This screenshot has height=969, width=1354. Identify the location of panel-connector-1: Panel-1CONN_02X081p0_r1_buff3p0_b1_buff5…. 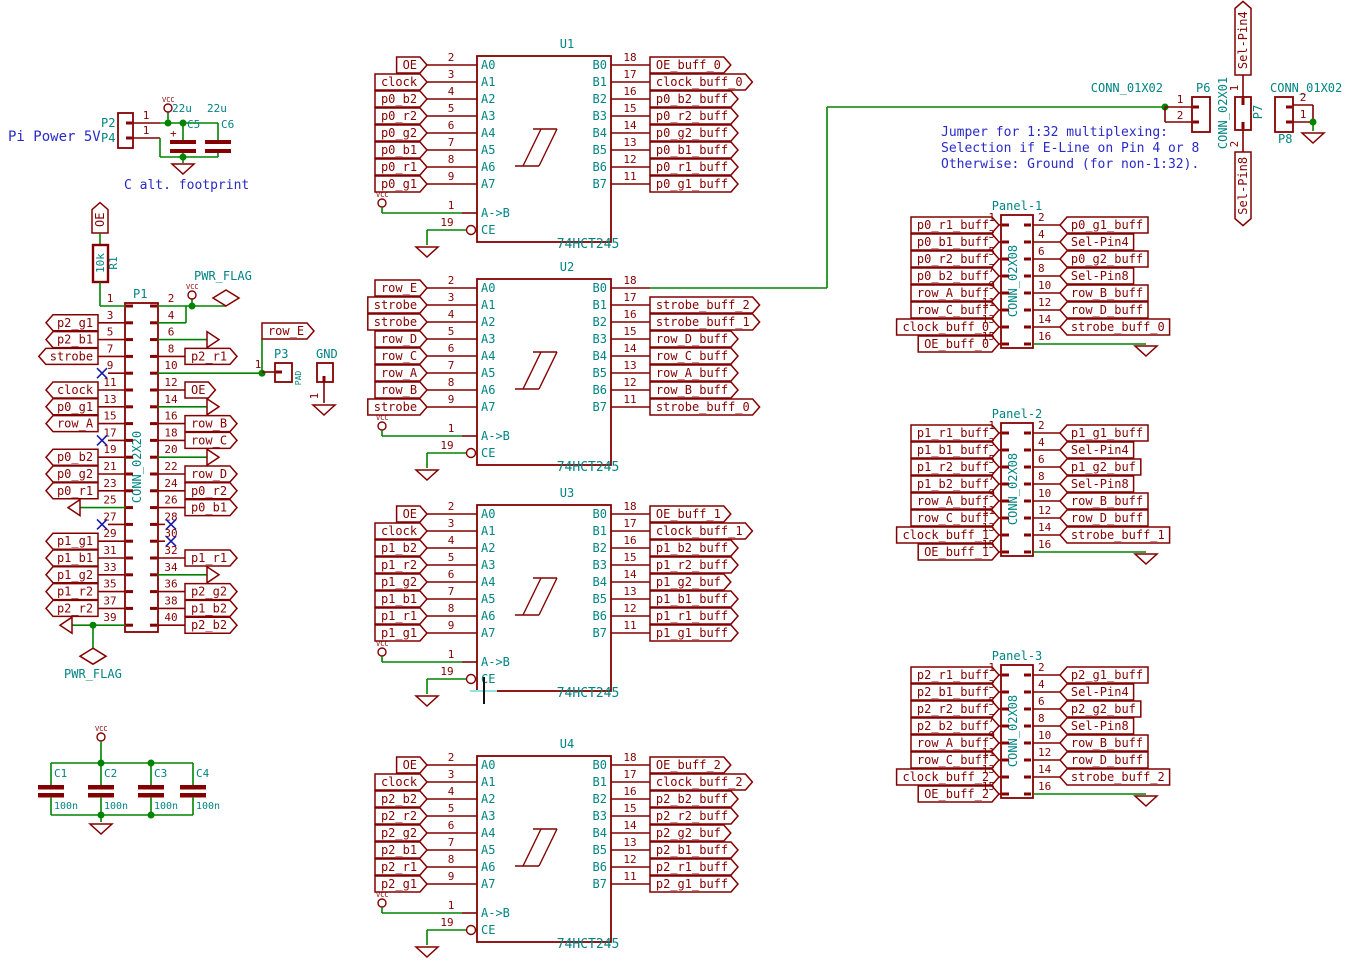
(1033, 278).